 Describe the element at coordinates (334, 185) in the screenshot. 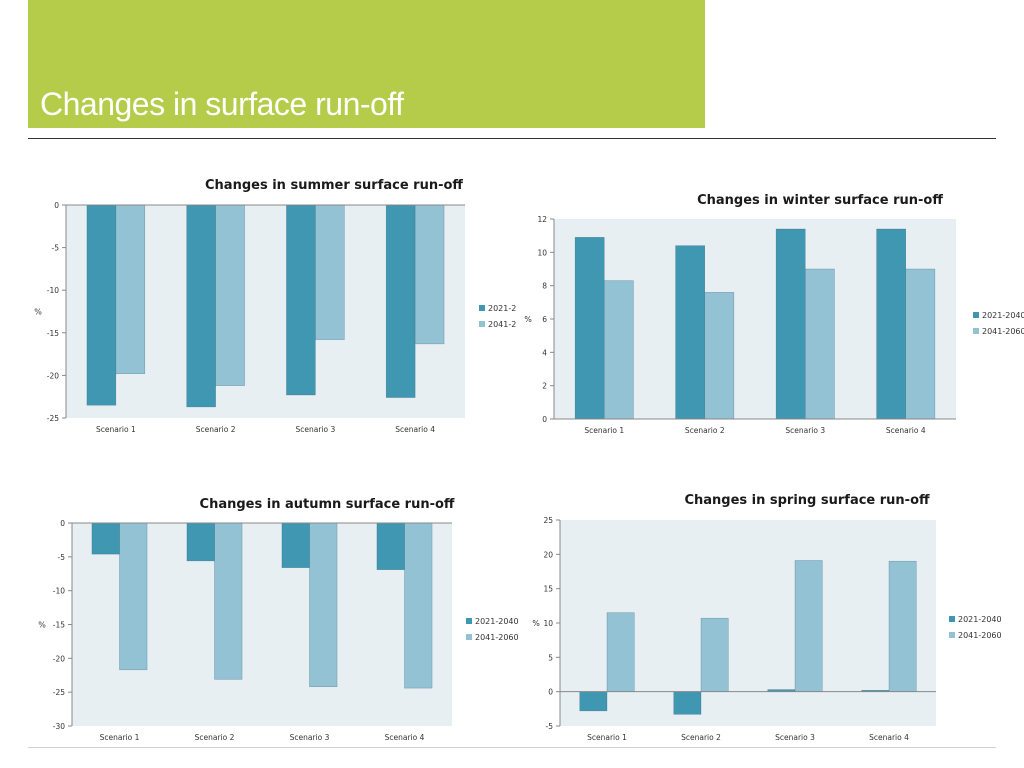

I see `chart-title: Changes in summer surface run-off` at that location.